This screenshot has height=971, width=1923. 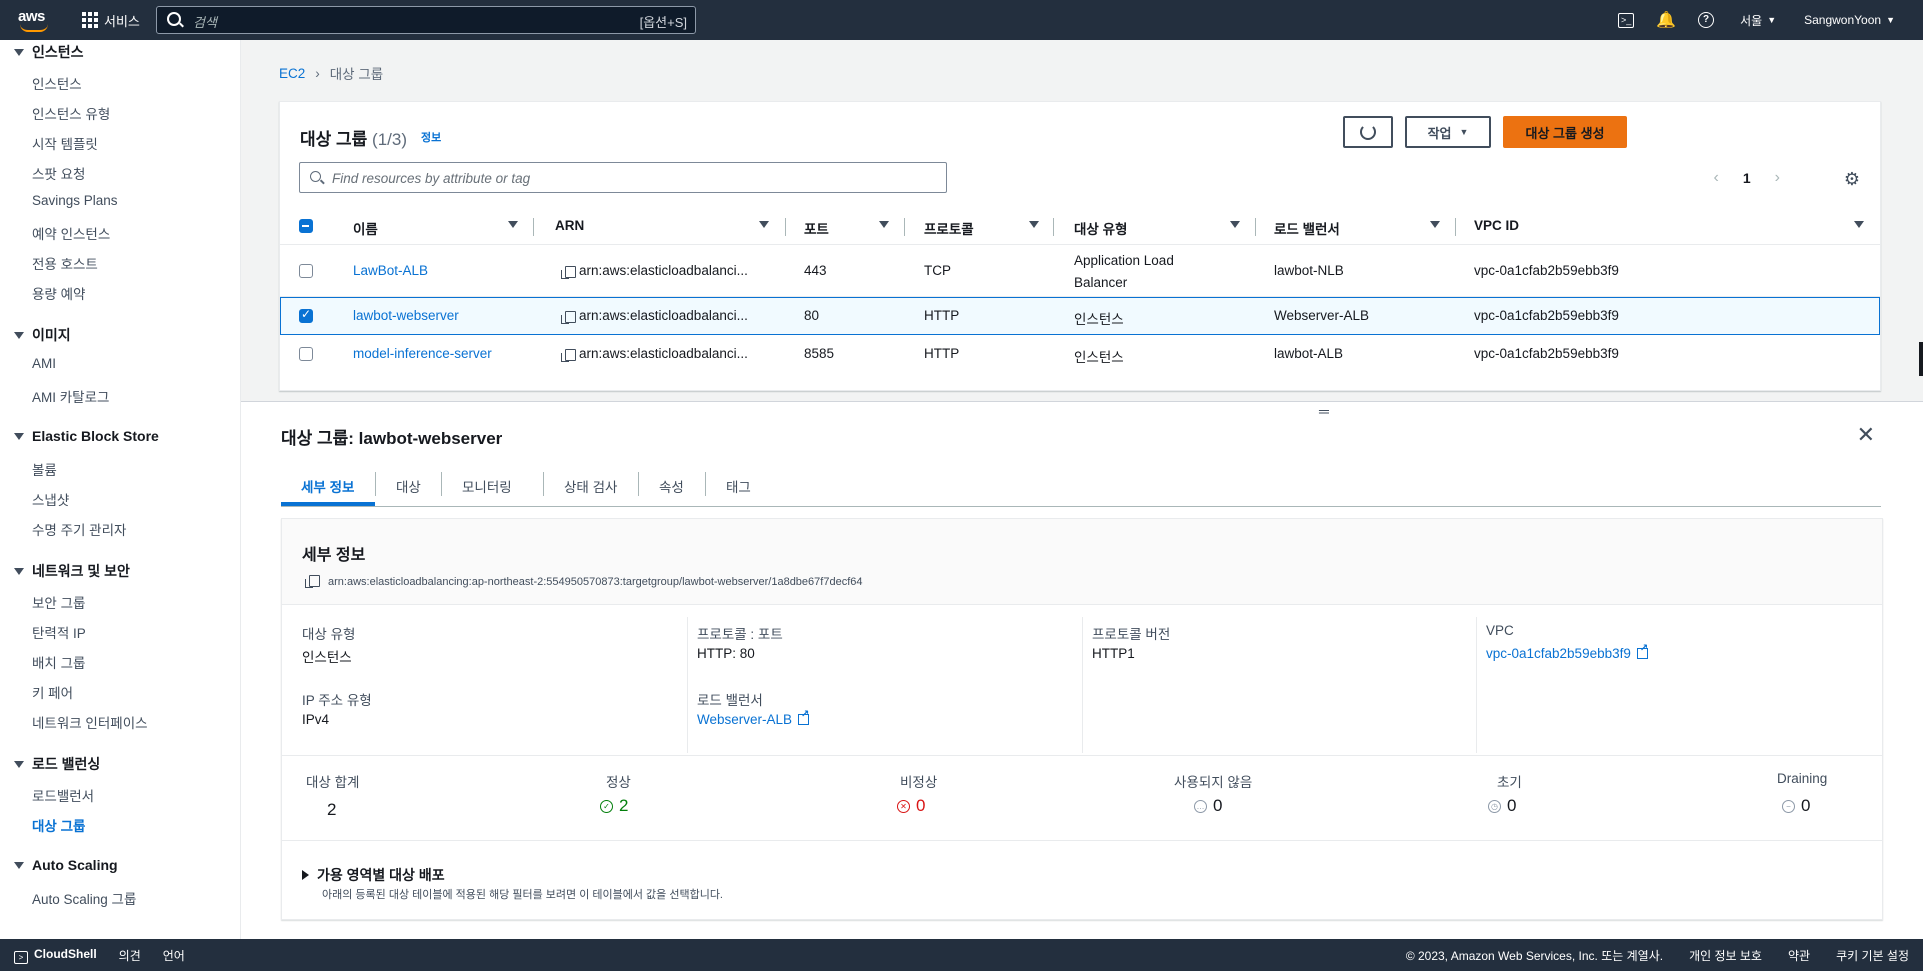 I want to click on sidebar-section-ebs: Elastic Block Store, so click(x=86, y=436).